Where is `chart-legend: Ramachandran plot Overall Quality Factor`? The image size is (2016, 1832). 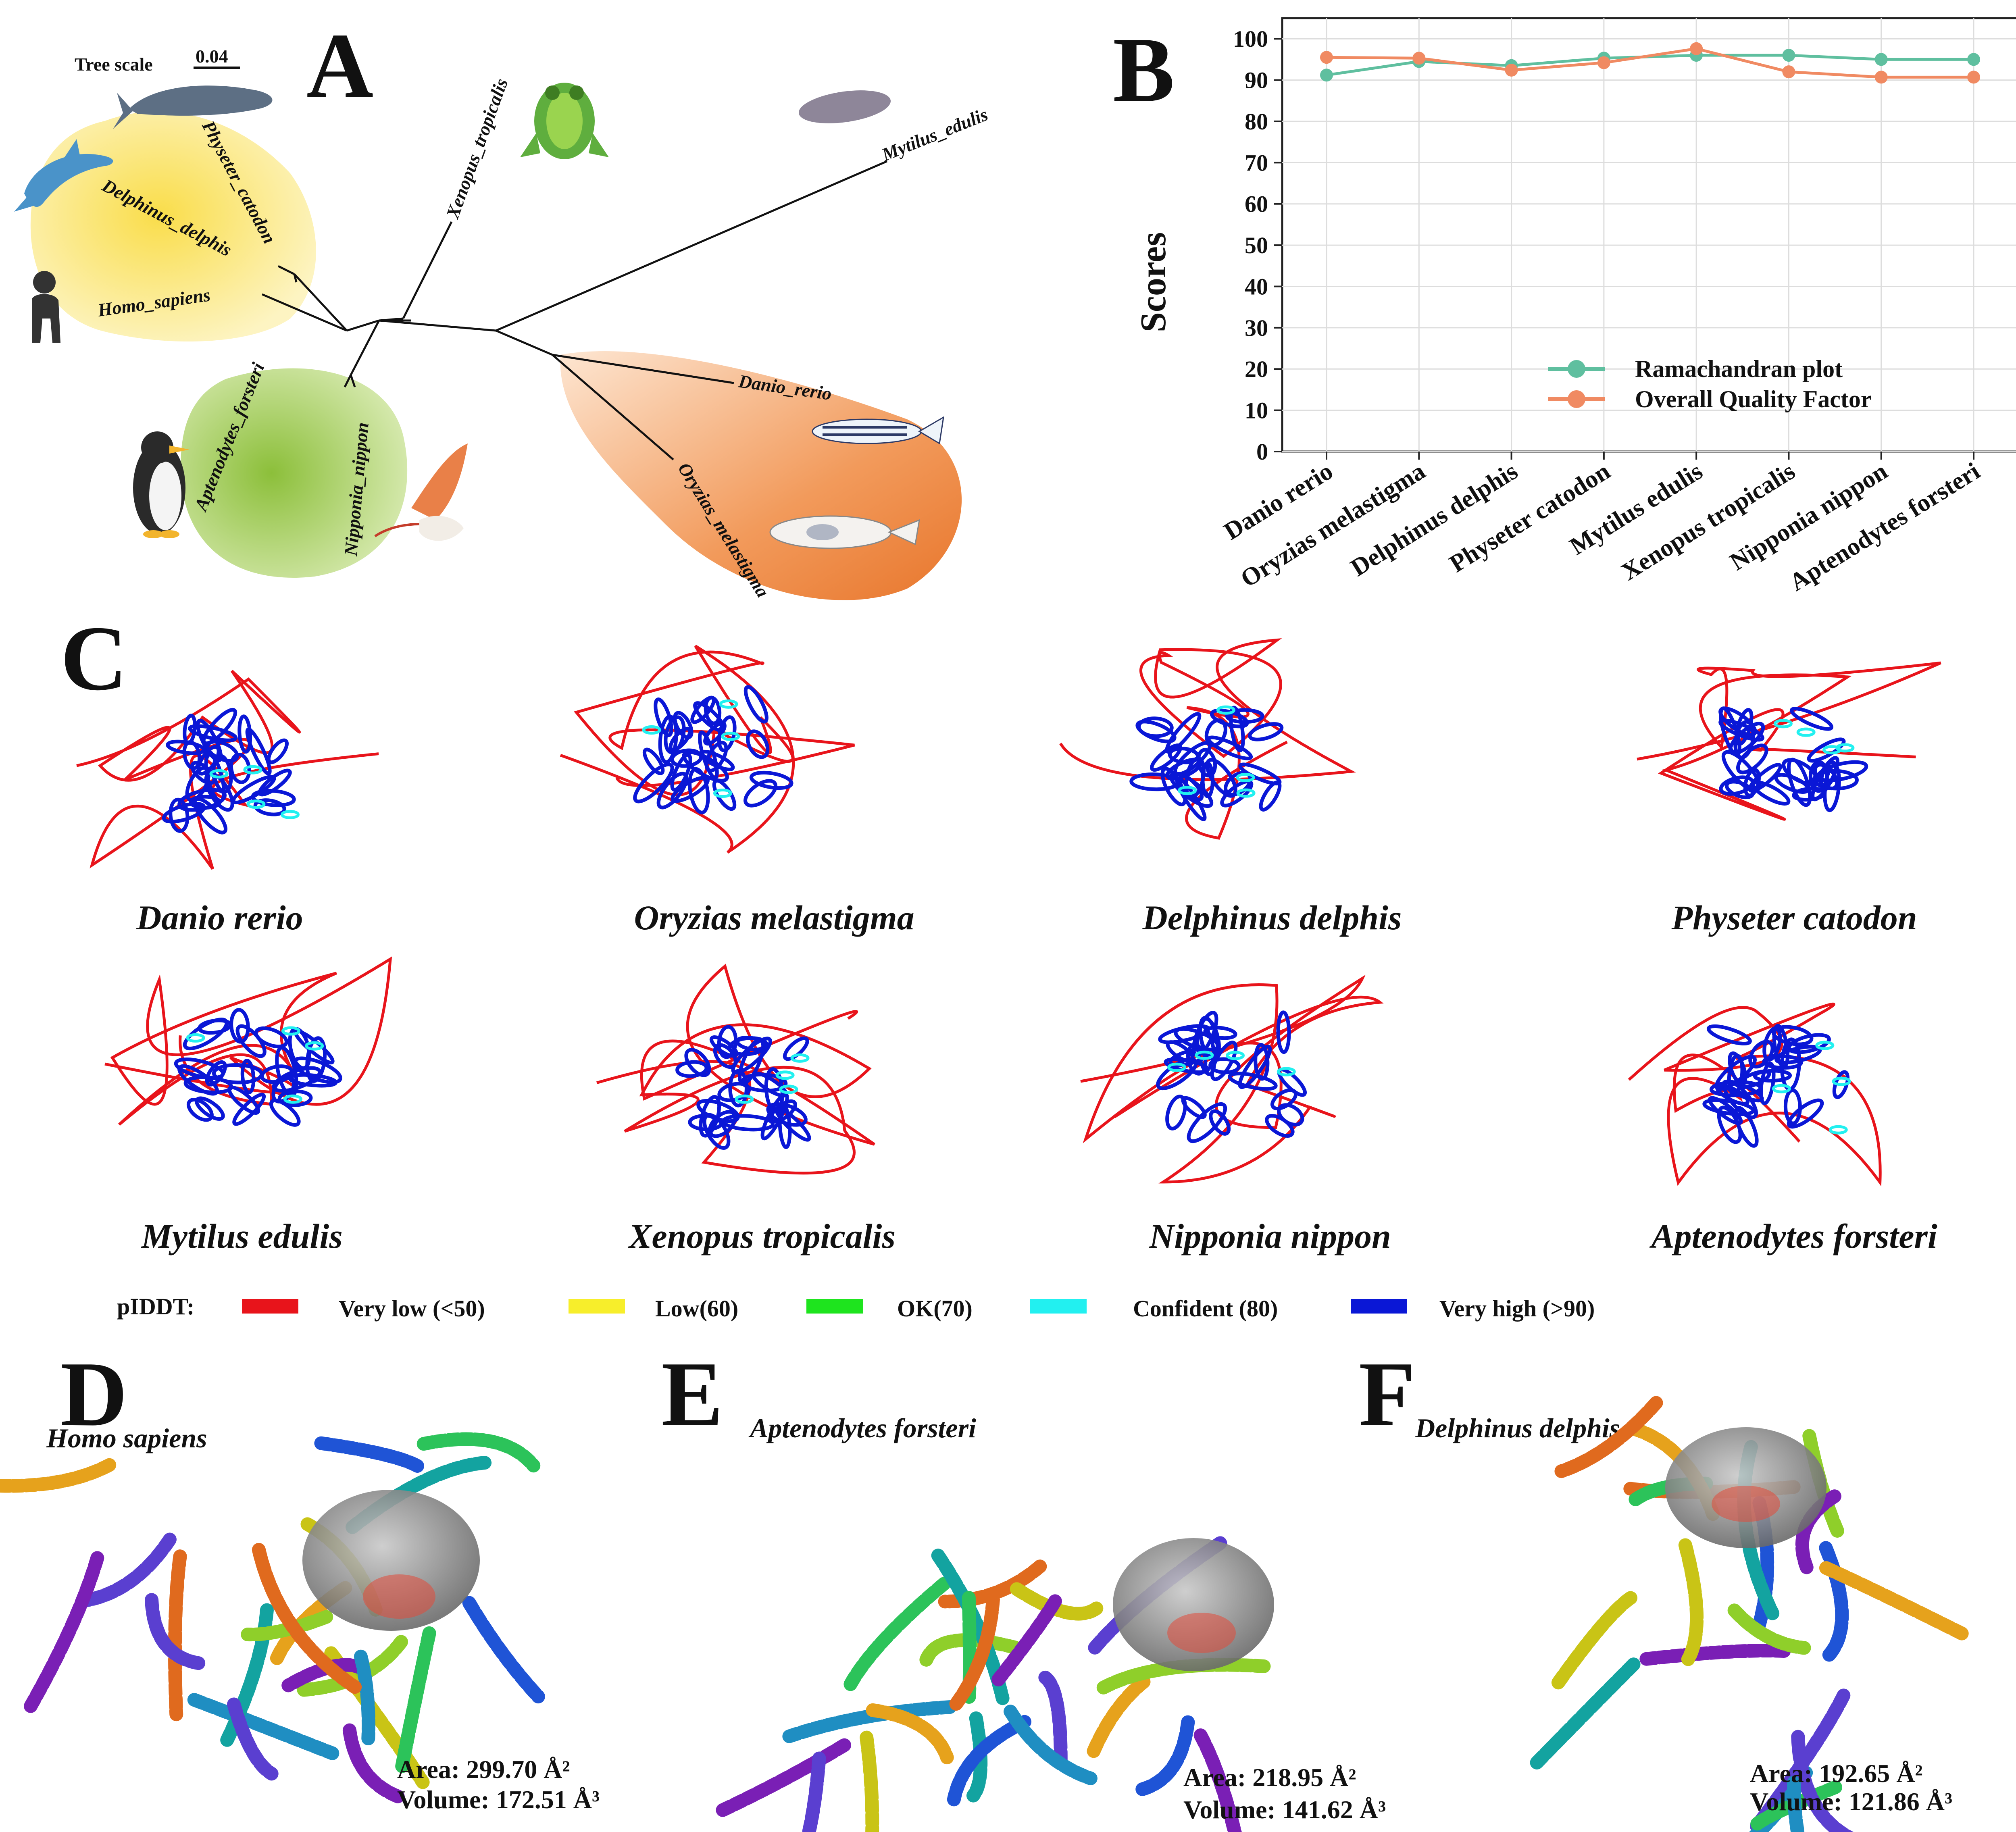
chart-legend: Ramachandran plot Overall Quality Factor is located at coordinates (1710, 384).